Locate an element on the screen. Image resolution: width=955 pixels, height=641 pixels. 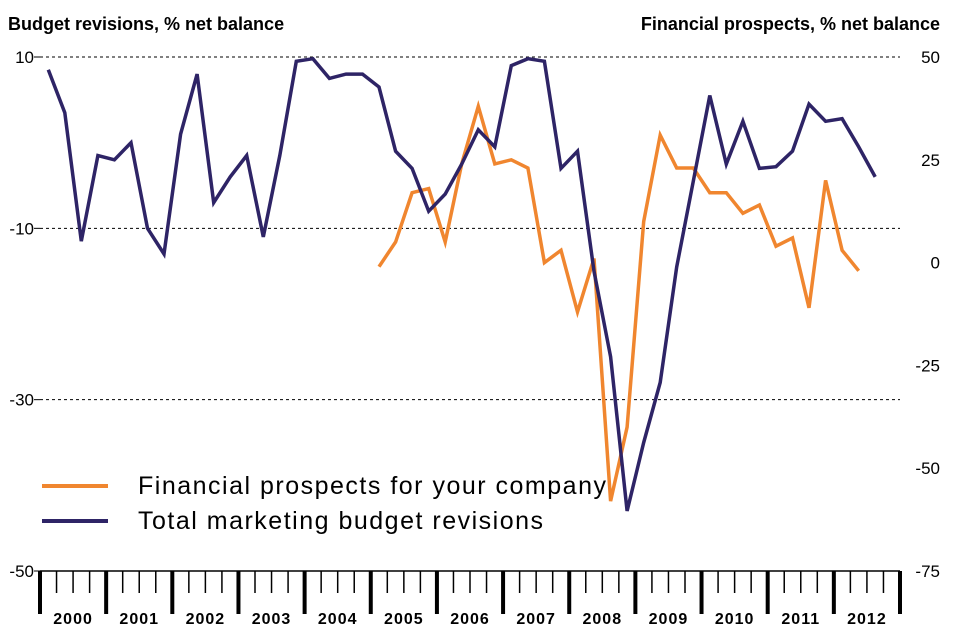
left-axis-title: Budget revisions, % net balance is located at coordinates (146, 24).